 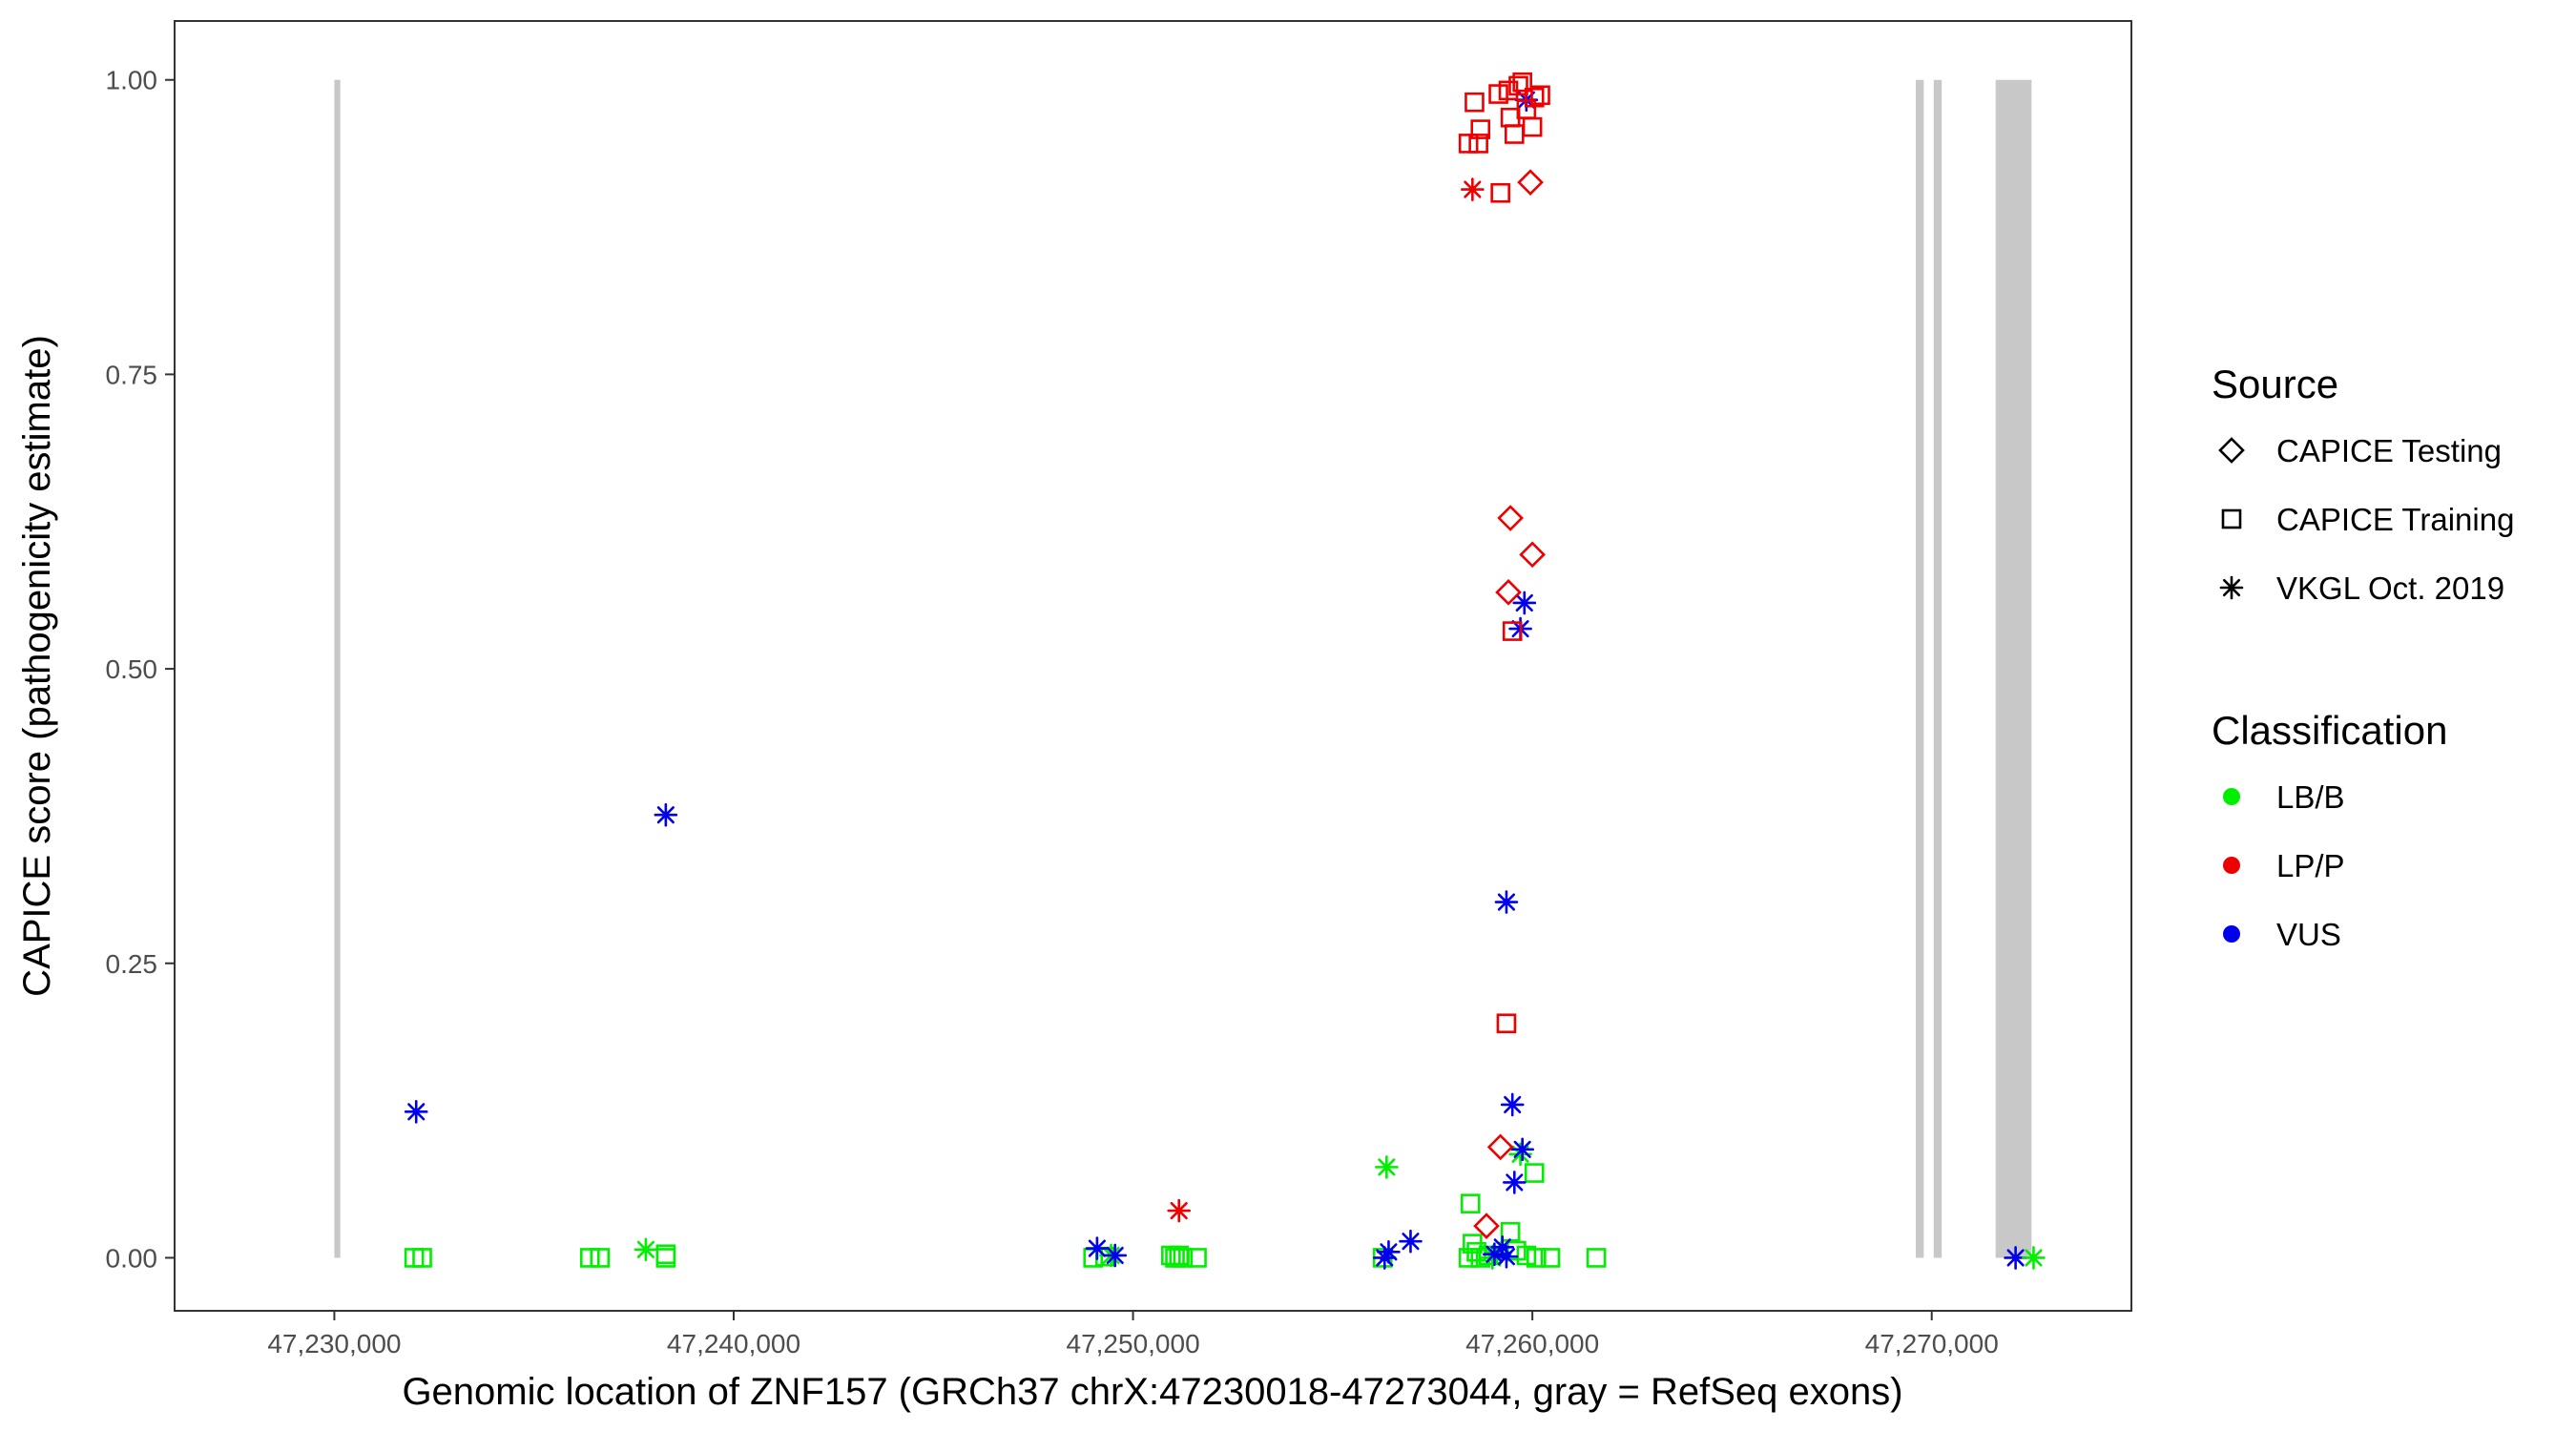 What do you see at coordinates (2395, 519) in the screenshot?
I see `legend-label: CAPICE Training` at bounding box center [2395, 519].